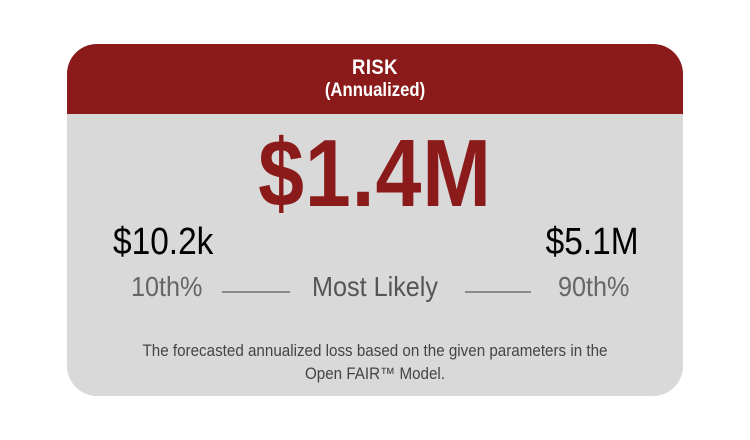 This screenshot has height=440, width=750. I want to click on high-percentile-value: $5.1M, so click(592, 242).